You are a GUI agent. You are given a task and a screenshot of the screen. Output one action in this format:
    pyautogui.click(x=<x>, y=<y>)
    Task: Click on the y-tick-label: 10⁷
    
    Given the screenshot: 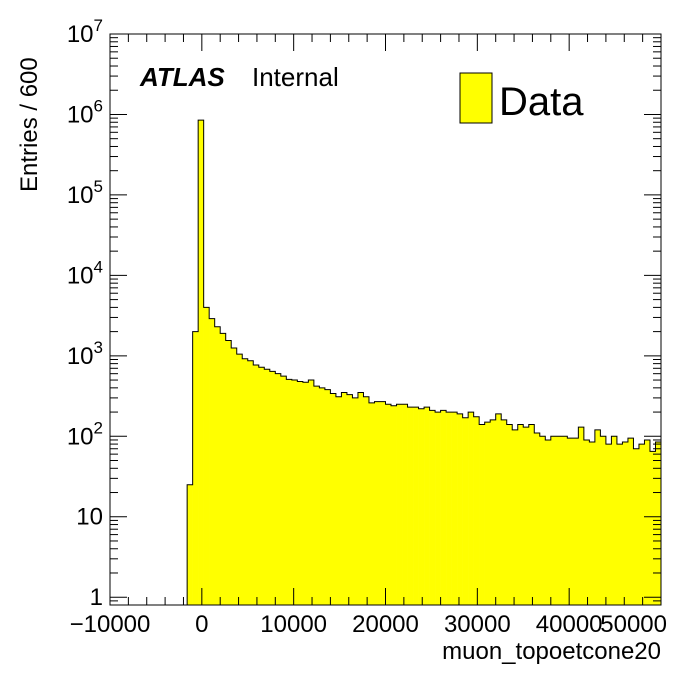 What is the action you would take?
    pyautogui.click(x=85, y=32)
    